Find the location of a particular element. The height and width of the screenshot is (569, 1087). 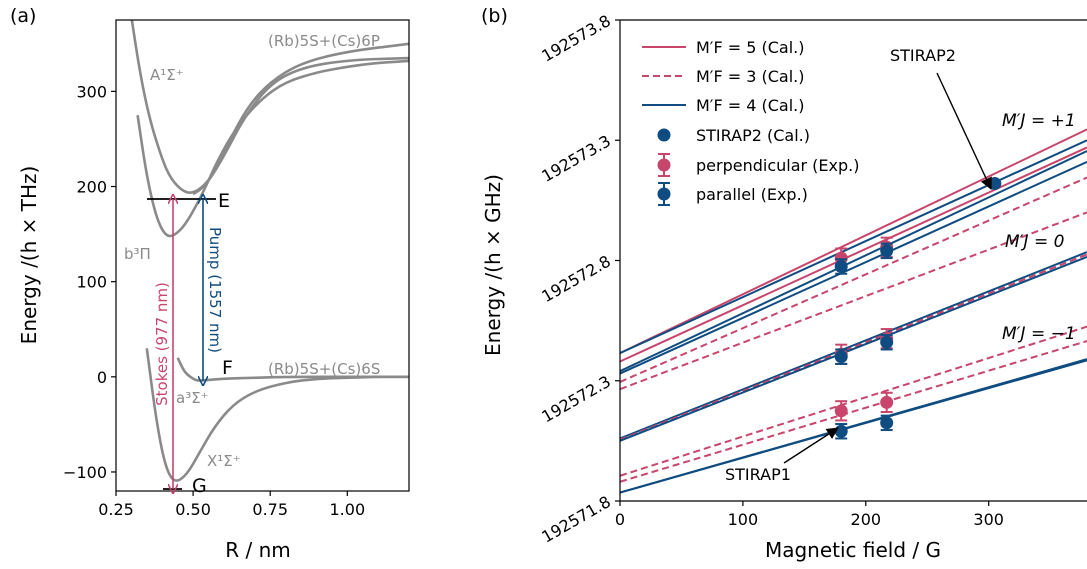

panel-a-xtick-label: 0.75 is located at coordinates (270, 509).